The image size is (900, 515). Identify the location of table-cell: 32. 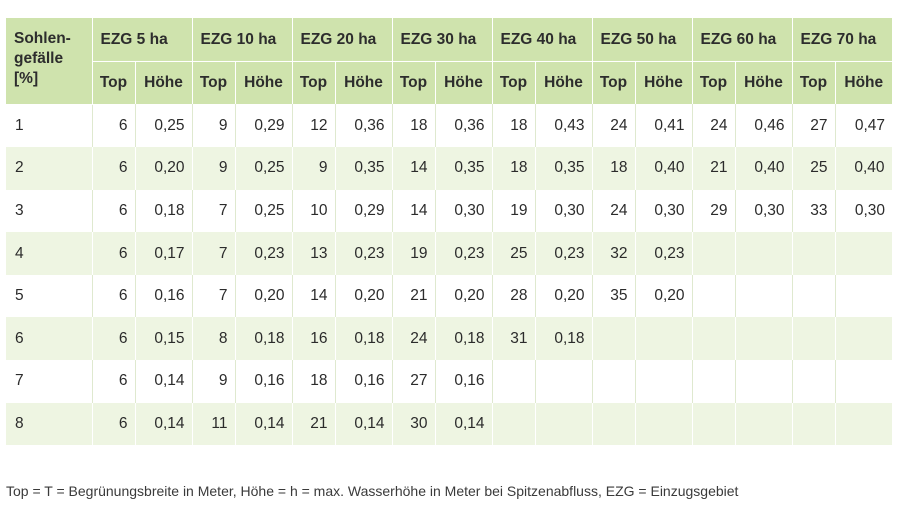
(614, 253).